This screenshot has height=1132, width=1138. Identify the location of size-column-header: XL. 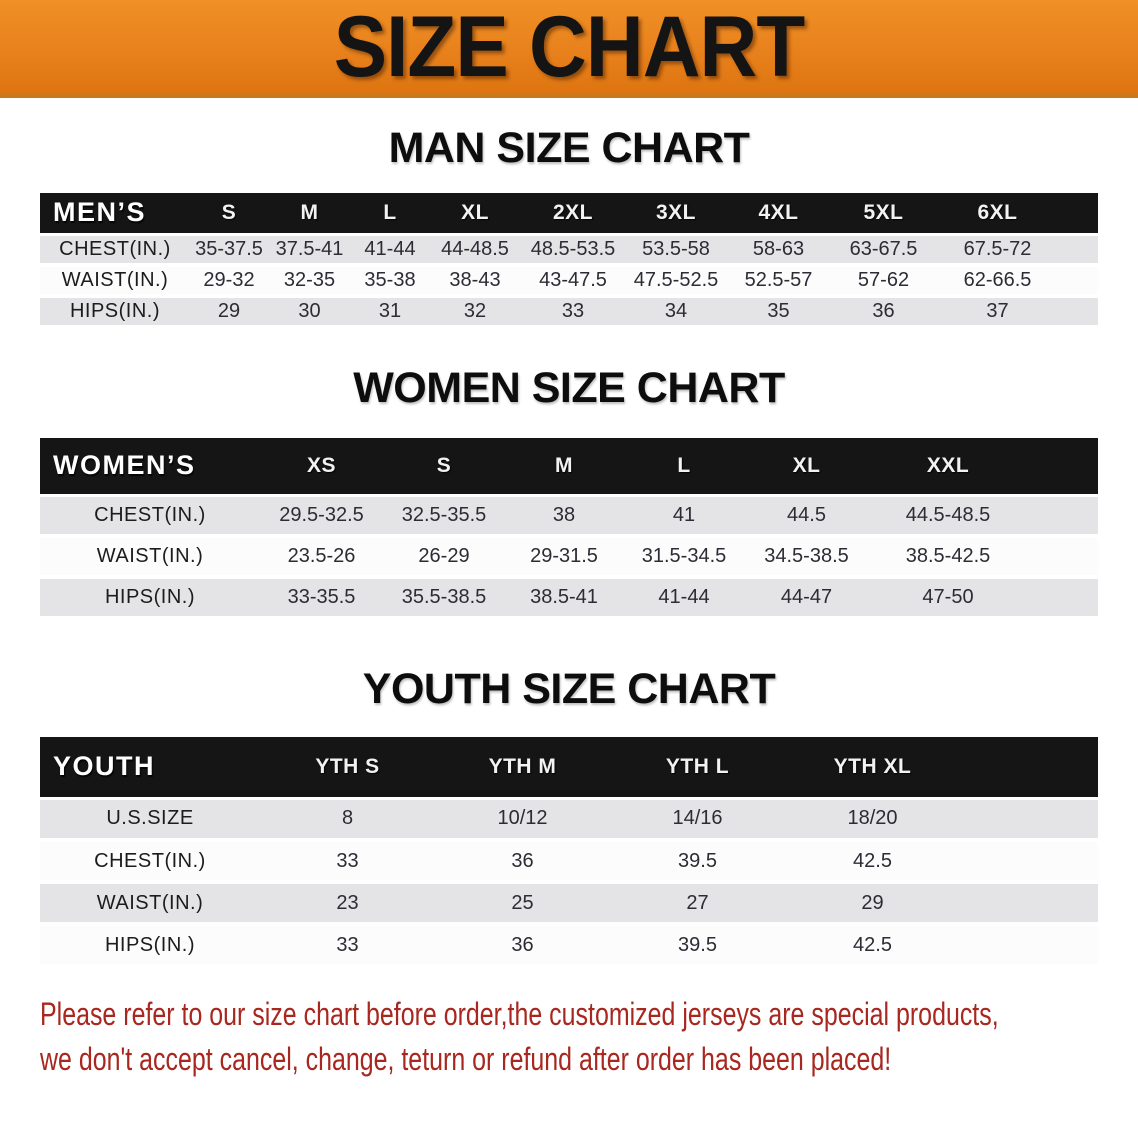
(475, 212).